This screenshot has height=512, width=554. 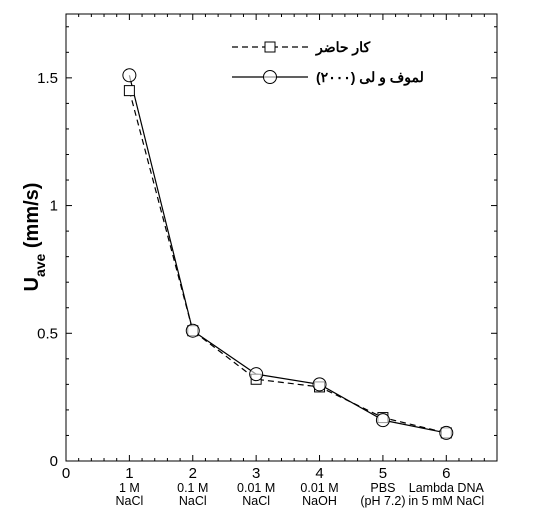 I want to click on category-label: PBS, so click(x=382, y=488).